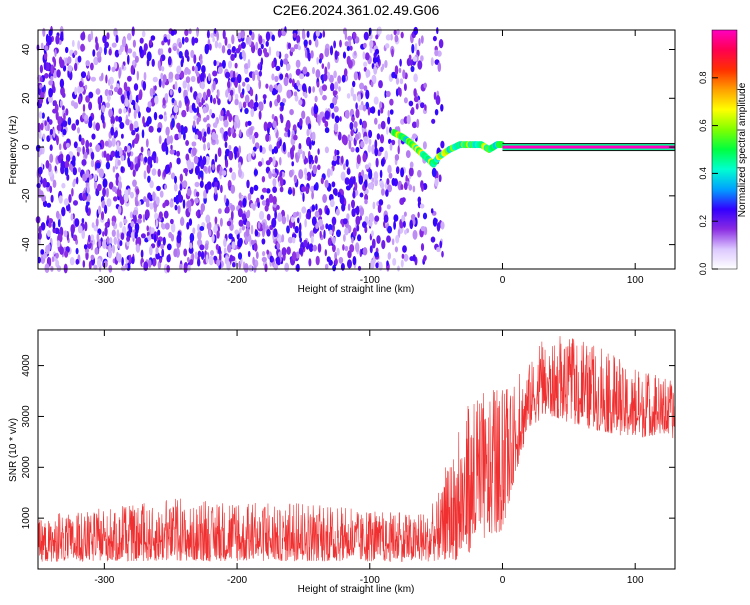  Describe the element at coordinates (356, 10) in the screenshot. I see `chart-title: C2E6.2024.361.02.49.G06` at that location.